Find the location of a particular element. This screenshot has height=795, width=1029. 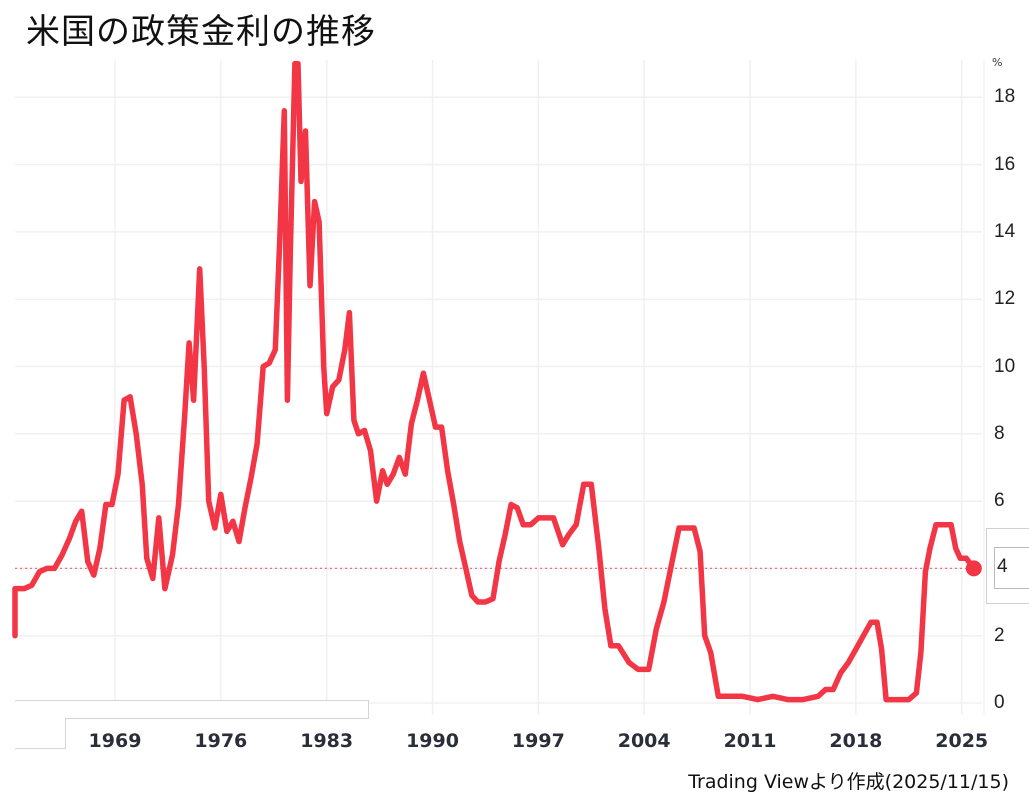

x-tick-label: 2025 is located at coordinates (962, 741).